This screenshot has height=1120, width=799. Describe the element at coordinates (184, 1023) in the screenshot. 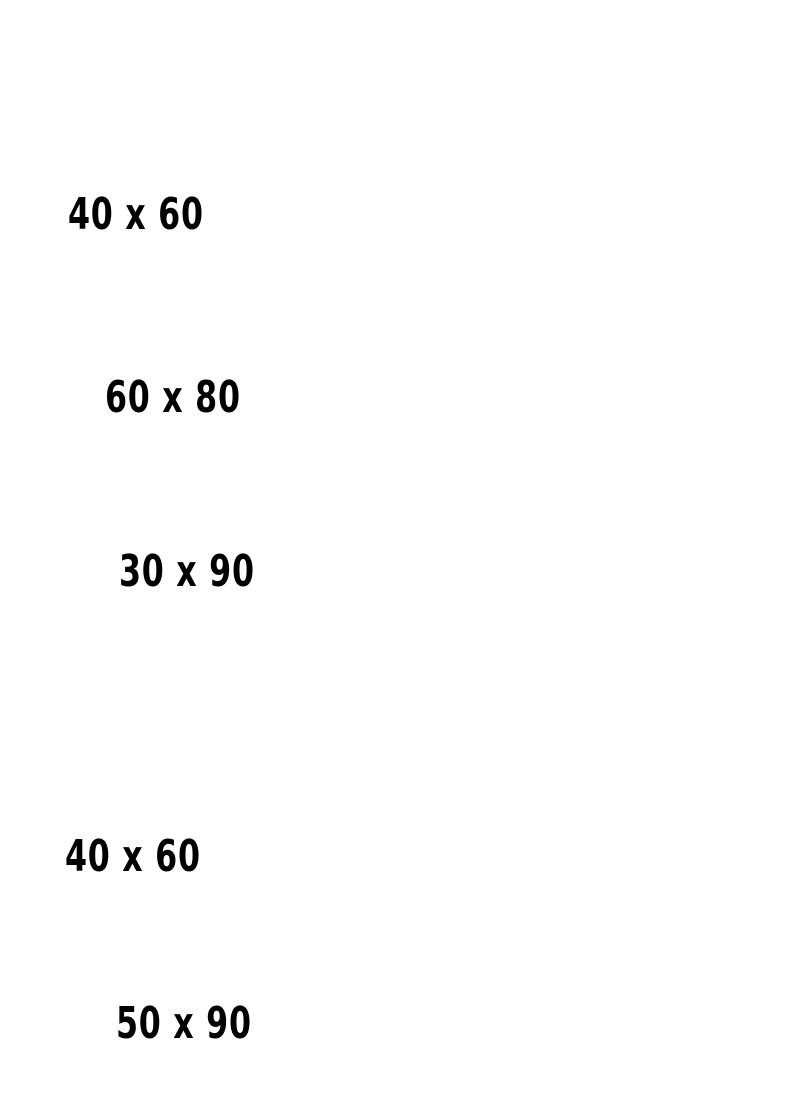

I see `size-label: 50 x 90` at that location.